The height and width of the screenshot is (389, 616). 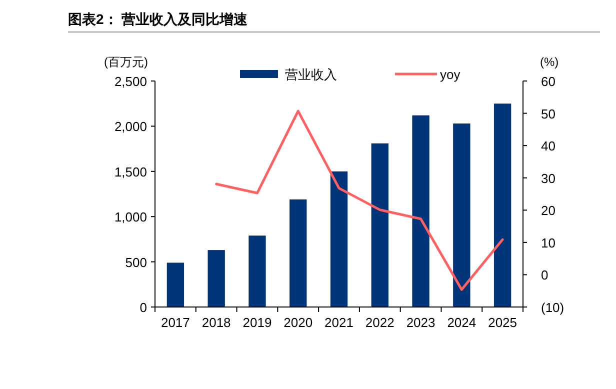 What do you see at coordinates (175, 322) in the screenshot?
I see `x-tick-label: 2017` at bounding box center [175, 322].